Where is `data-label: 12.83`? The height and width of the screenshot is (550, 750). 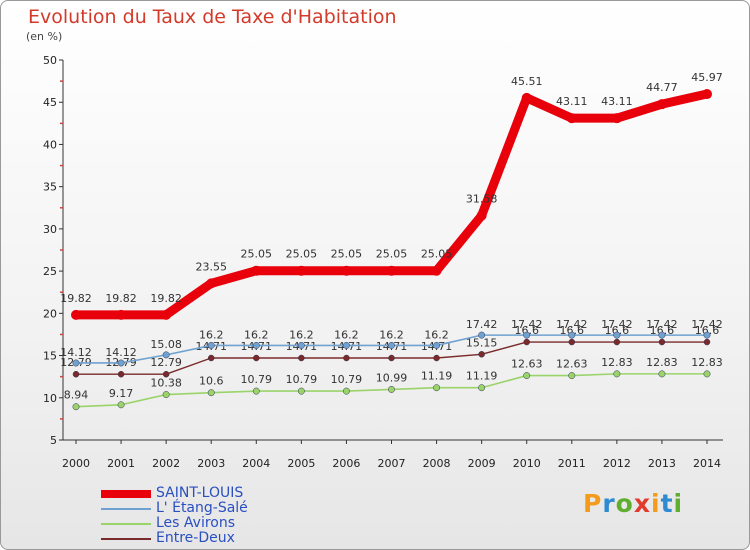 data-label: 12.83 is located at coordinates (662, 362).